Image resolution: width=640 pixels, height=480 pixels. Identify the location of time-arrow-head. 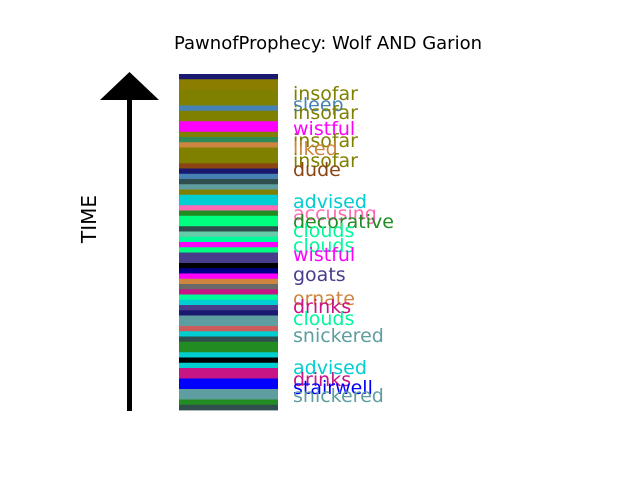
(129, 86).